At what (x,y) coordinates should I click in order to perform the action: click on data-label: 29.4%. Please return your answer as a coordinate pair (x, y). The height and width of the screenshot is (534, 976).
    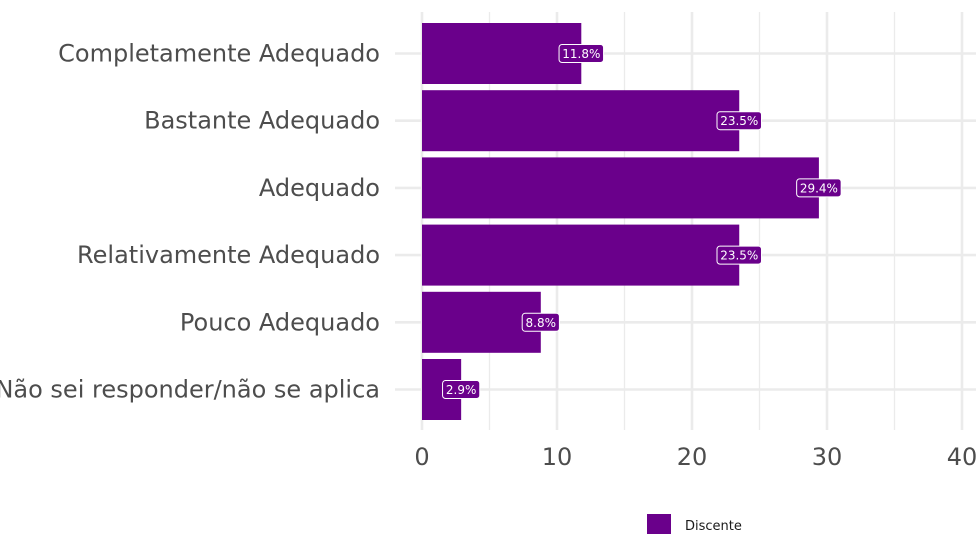
    Looking at the image, I should click on (819, 188).